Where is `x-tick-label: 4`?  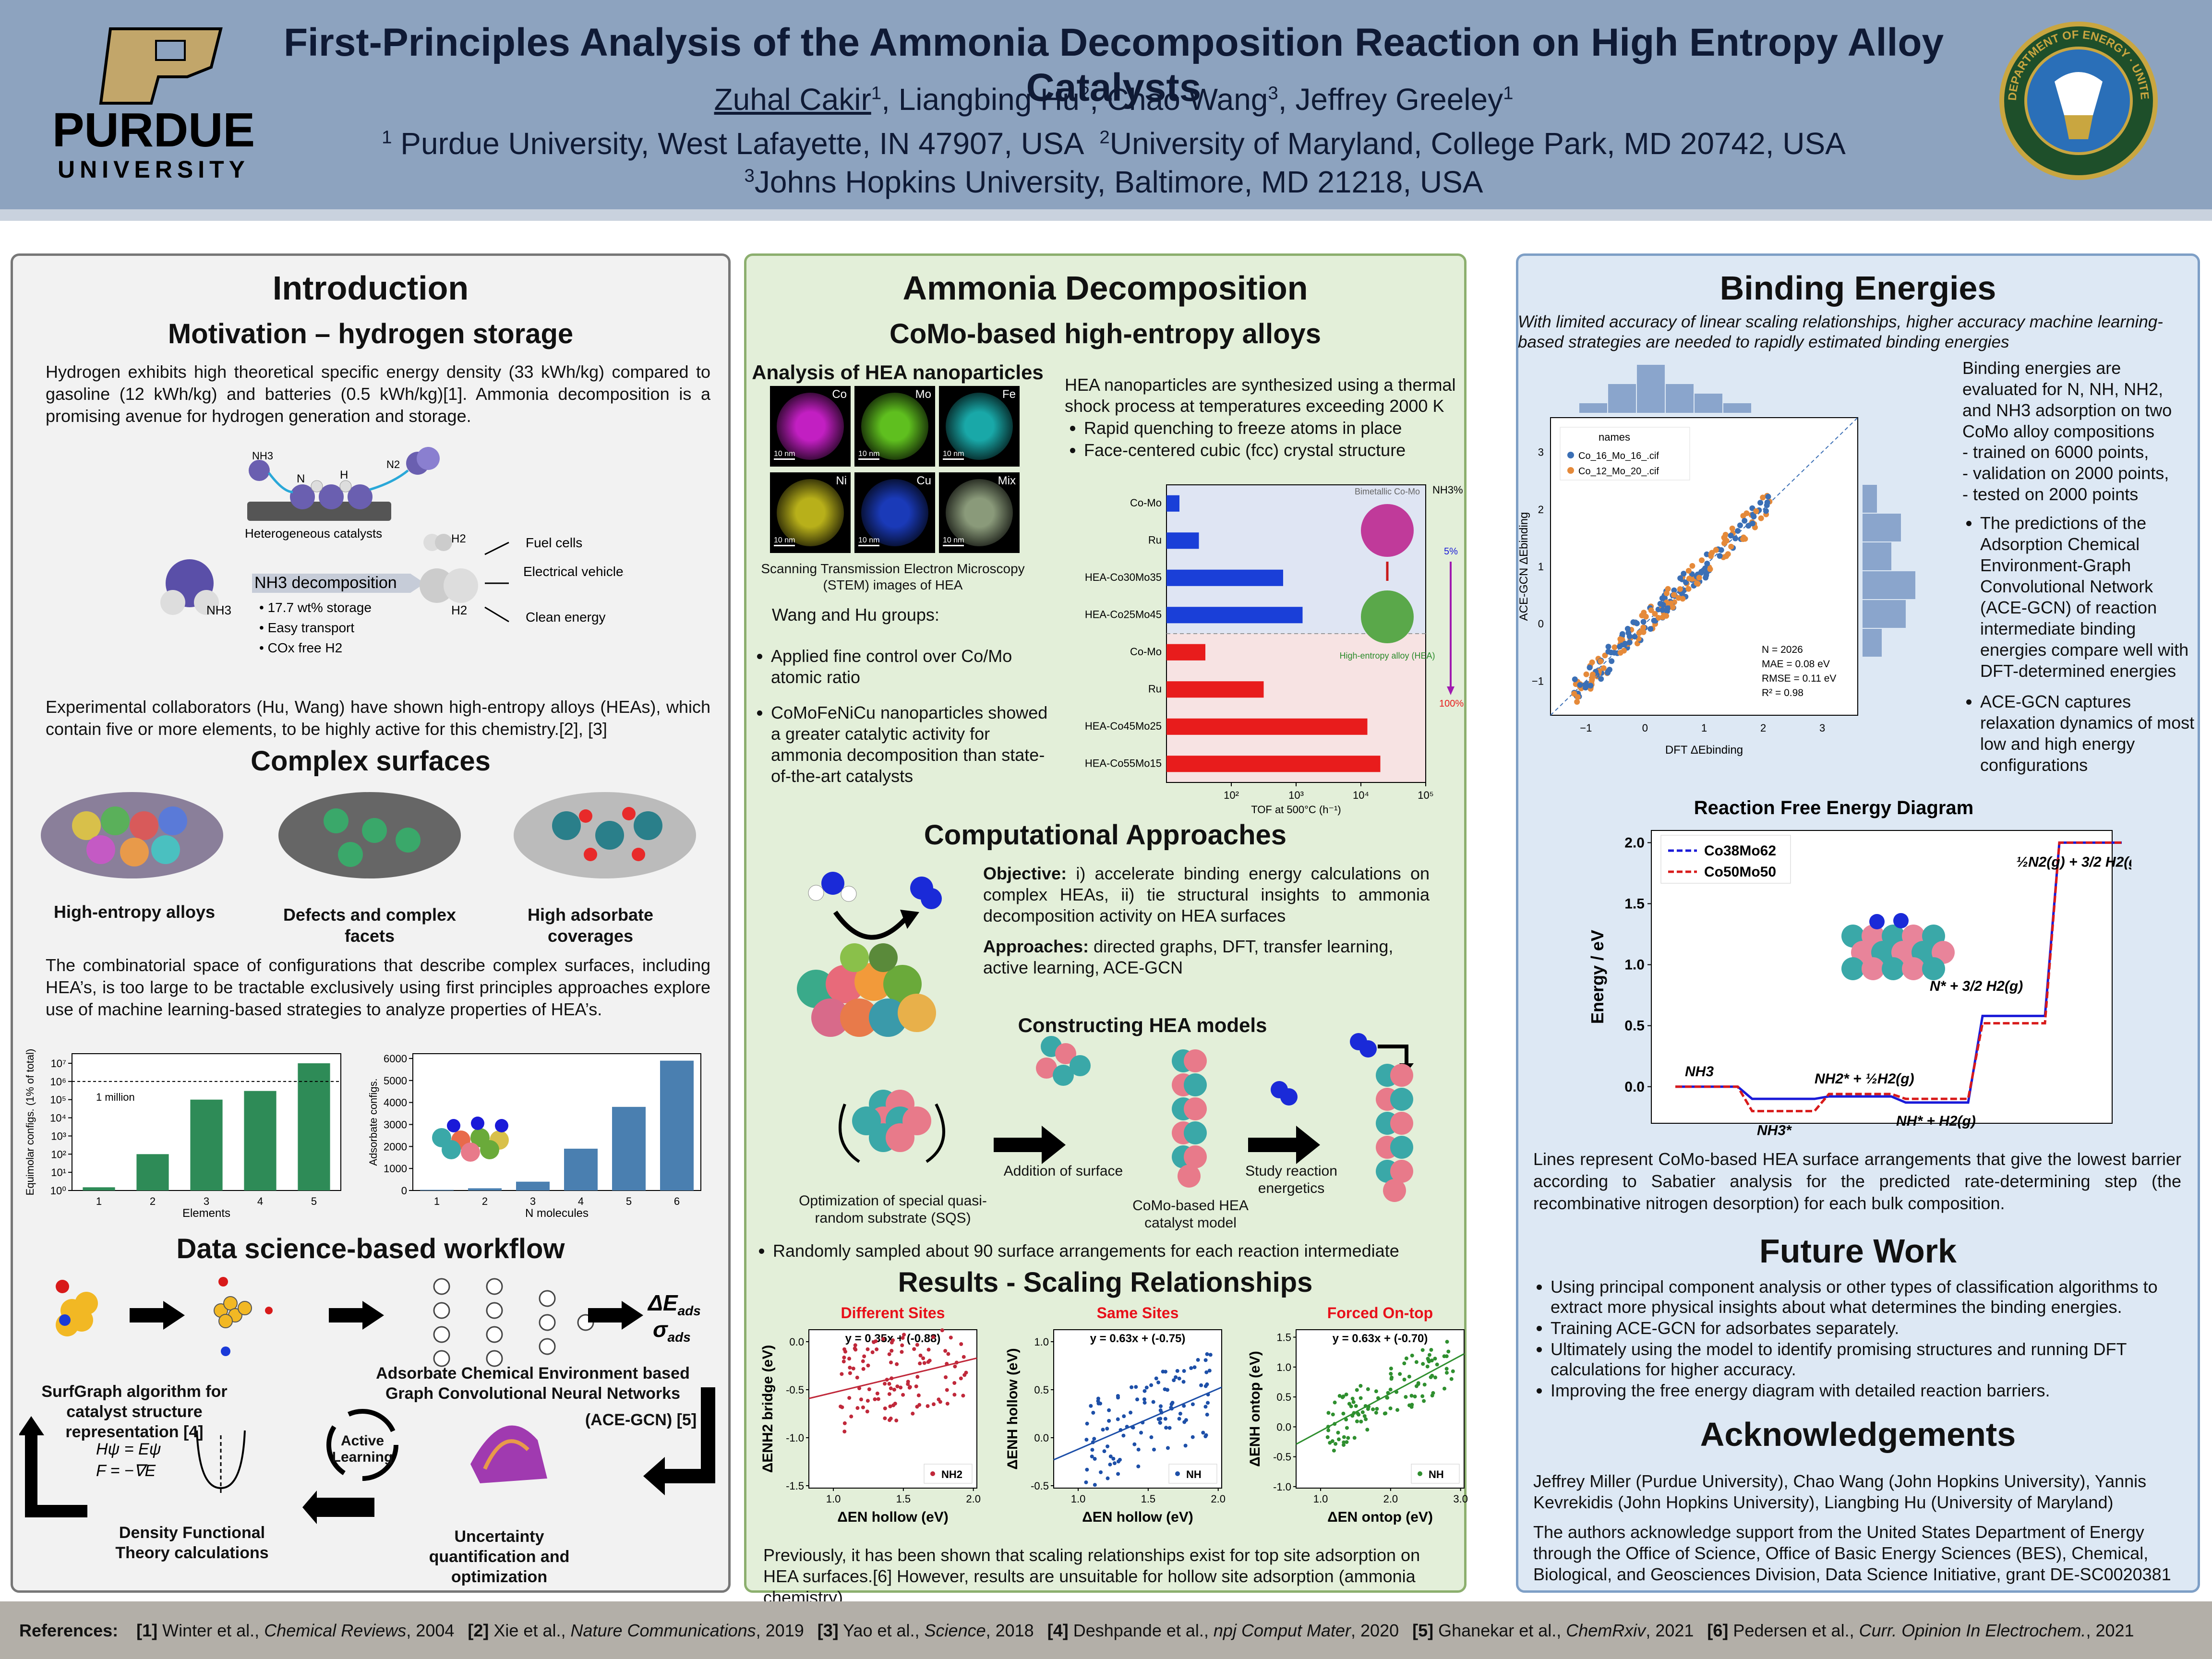
x-tick-label: 4 is located at coordinates (260, 1201).